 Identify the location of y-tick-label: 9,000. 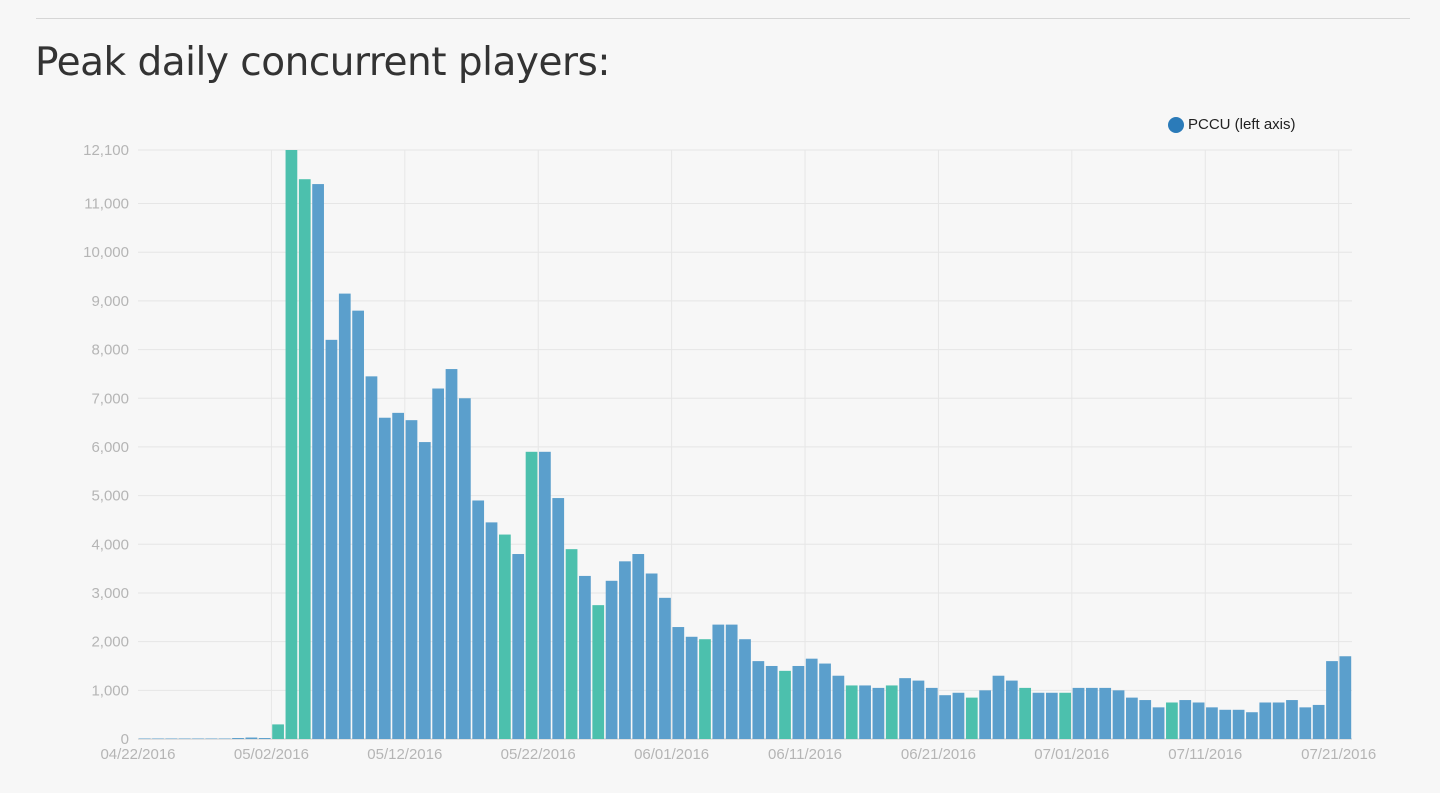
(110, 301).